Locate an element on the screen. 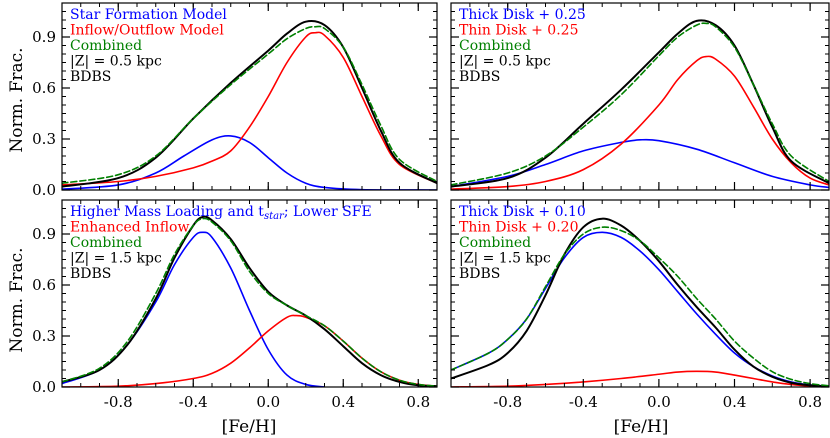  legend-entry: Higher Mass Loading and tstar; Lower SFE is located at coordinates (221, 213).